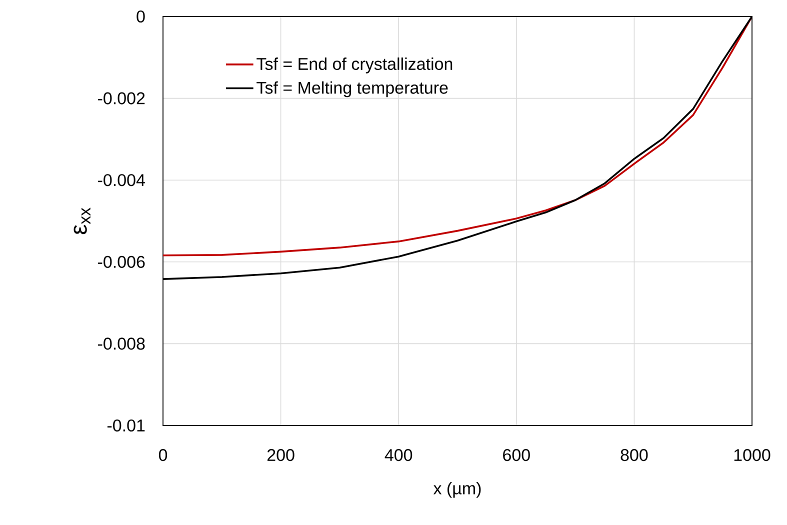 This screenshot has width=787, height=525. I want to click on x-tick-label: 200, so click(280, 455).